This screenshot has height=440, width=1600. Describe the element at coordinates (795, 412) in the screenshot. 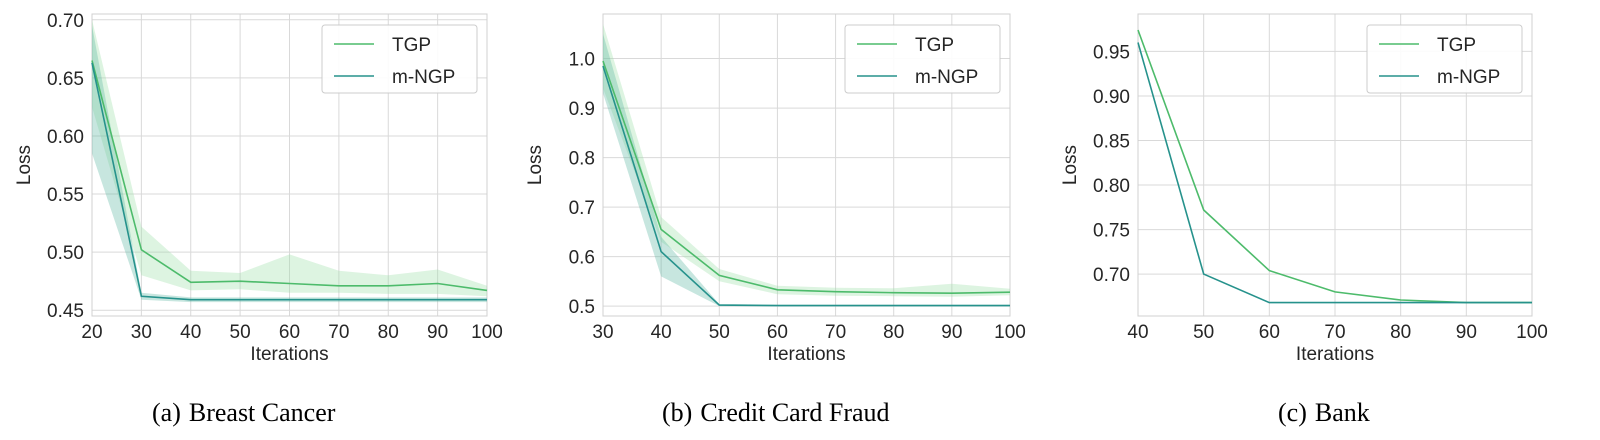

I see `caption-text: Credit Card Fraud` at that location.